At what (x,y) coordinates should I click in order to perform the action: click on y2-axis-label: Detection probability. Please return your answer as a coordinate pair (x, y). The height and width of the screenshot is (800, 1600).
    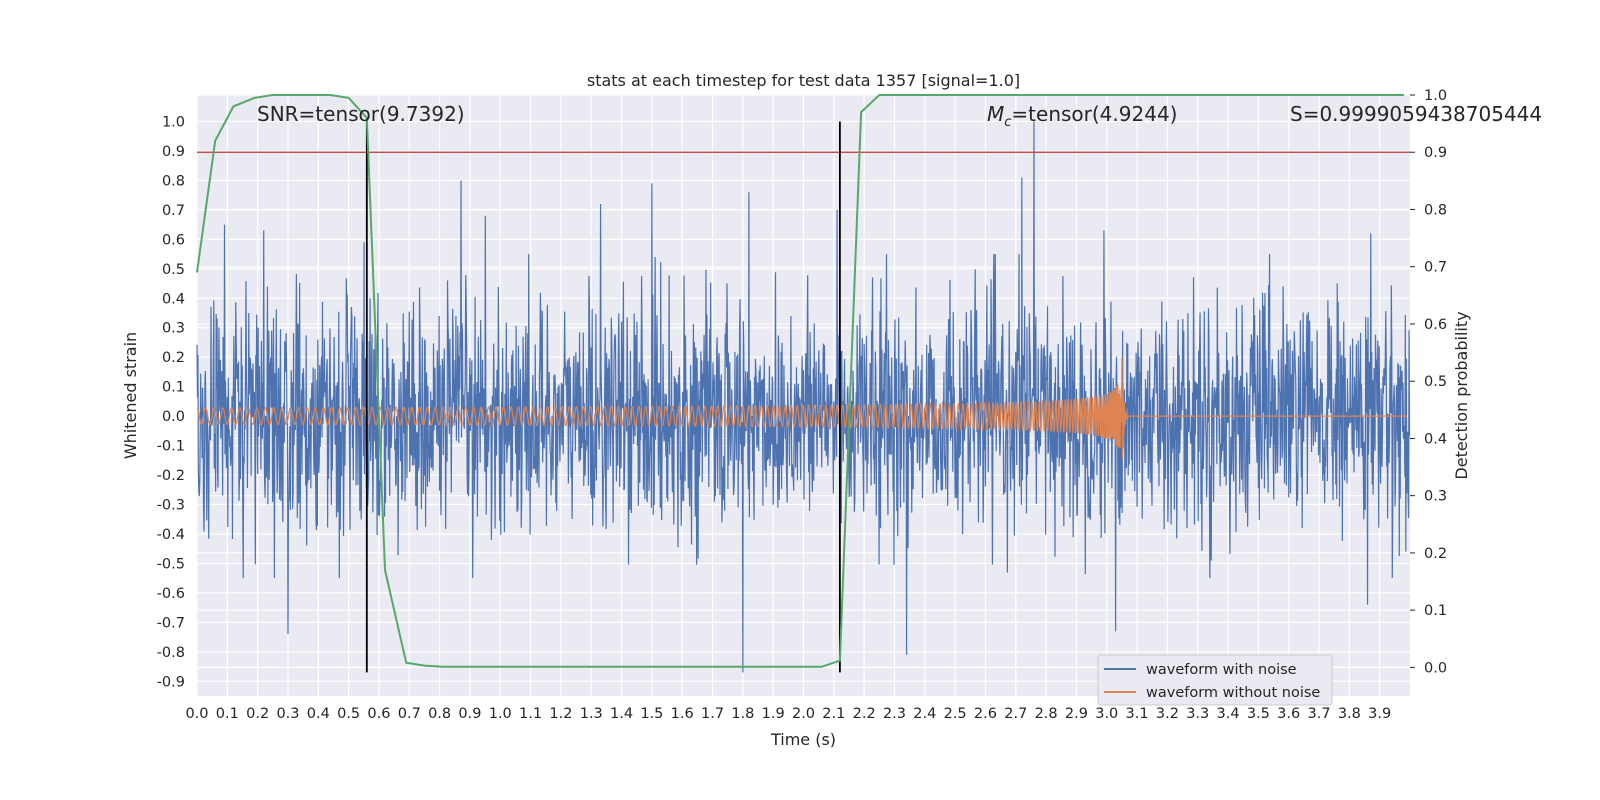
    Looking at the image, I should click on (1461, 395).